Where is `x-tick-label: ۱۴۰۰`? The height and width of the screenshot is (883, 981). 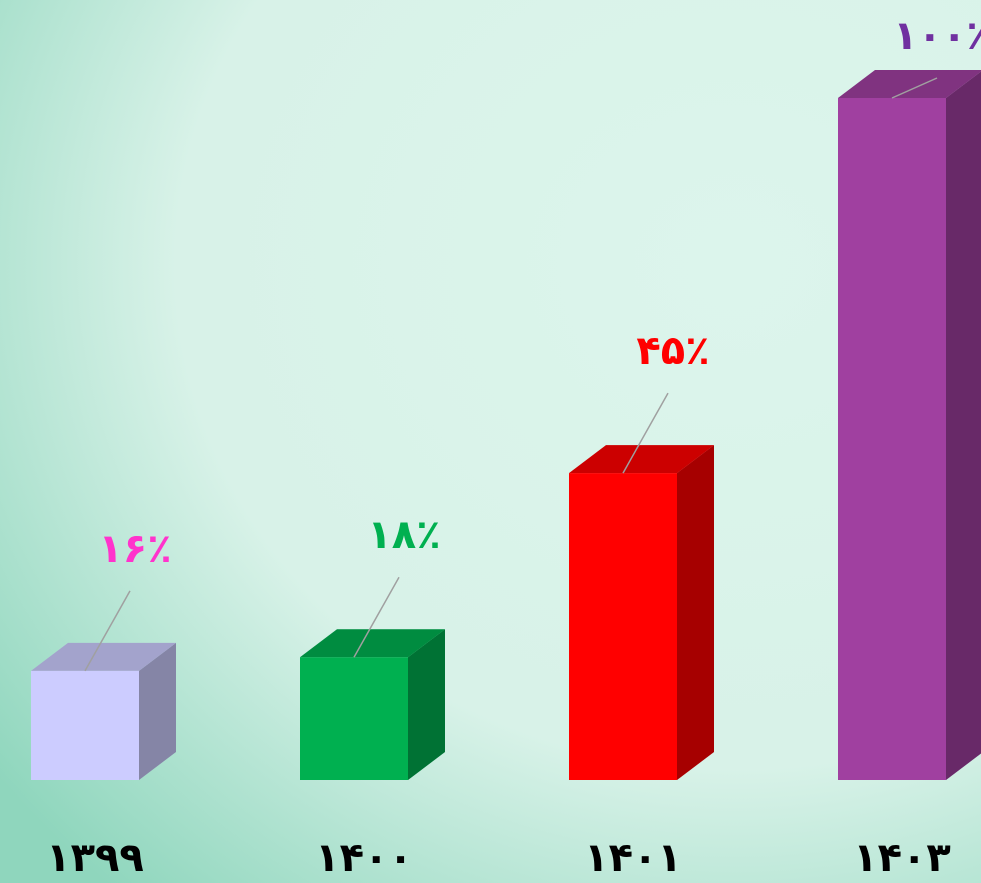
x-tick-label: ۱۴۰۰ is located at coordinates (364, 858).